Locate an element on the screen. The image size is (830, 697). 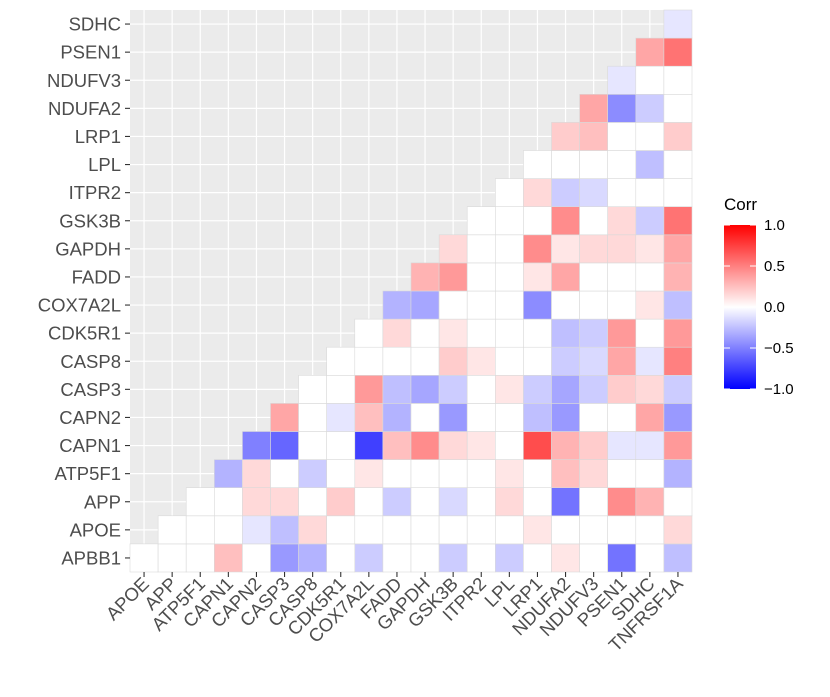
heatmap-cell-LRP1-CAPN2 is located at coordinates (537, 417).